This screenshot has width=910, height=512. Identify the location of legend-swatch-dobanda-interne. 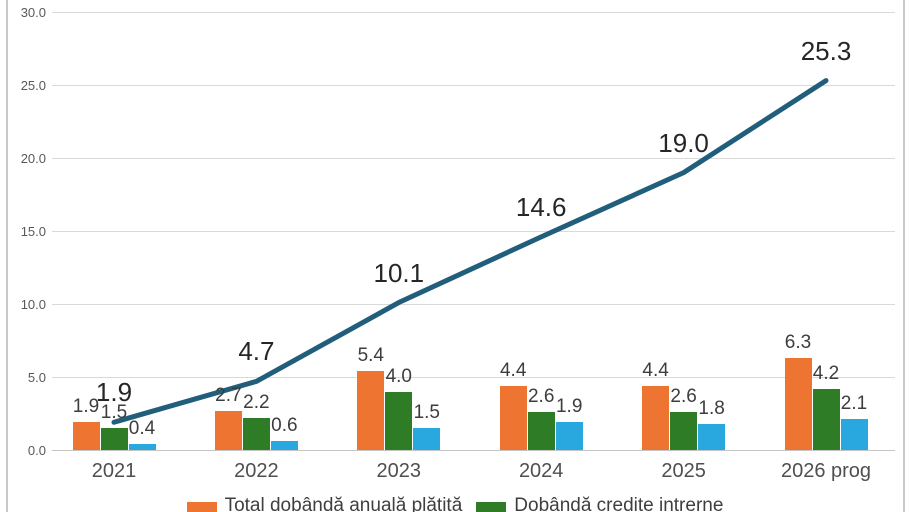
(491, 507).